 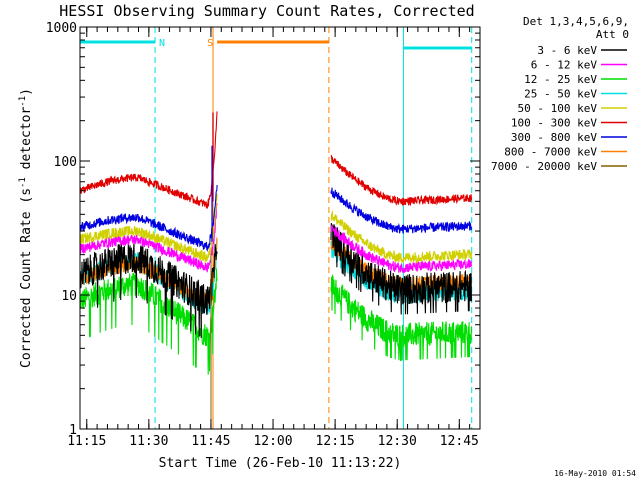 I want to click on series-black-post, so click(x=401, y=269).